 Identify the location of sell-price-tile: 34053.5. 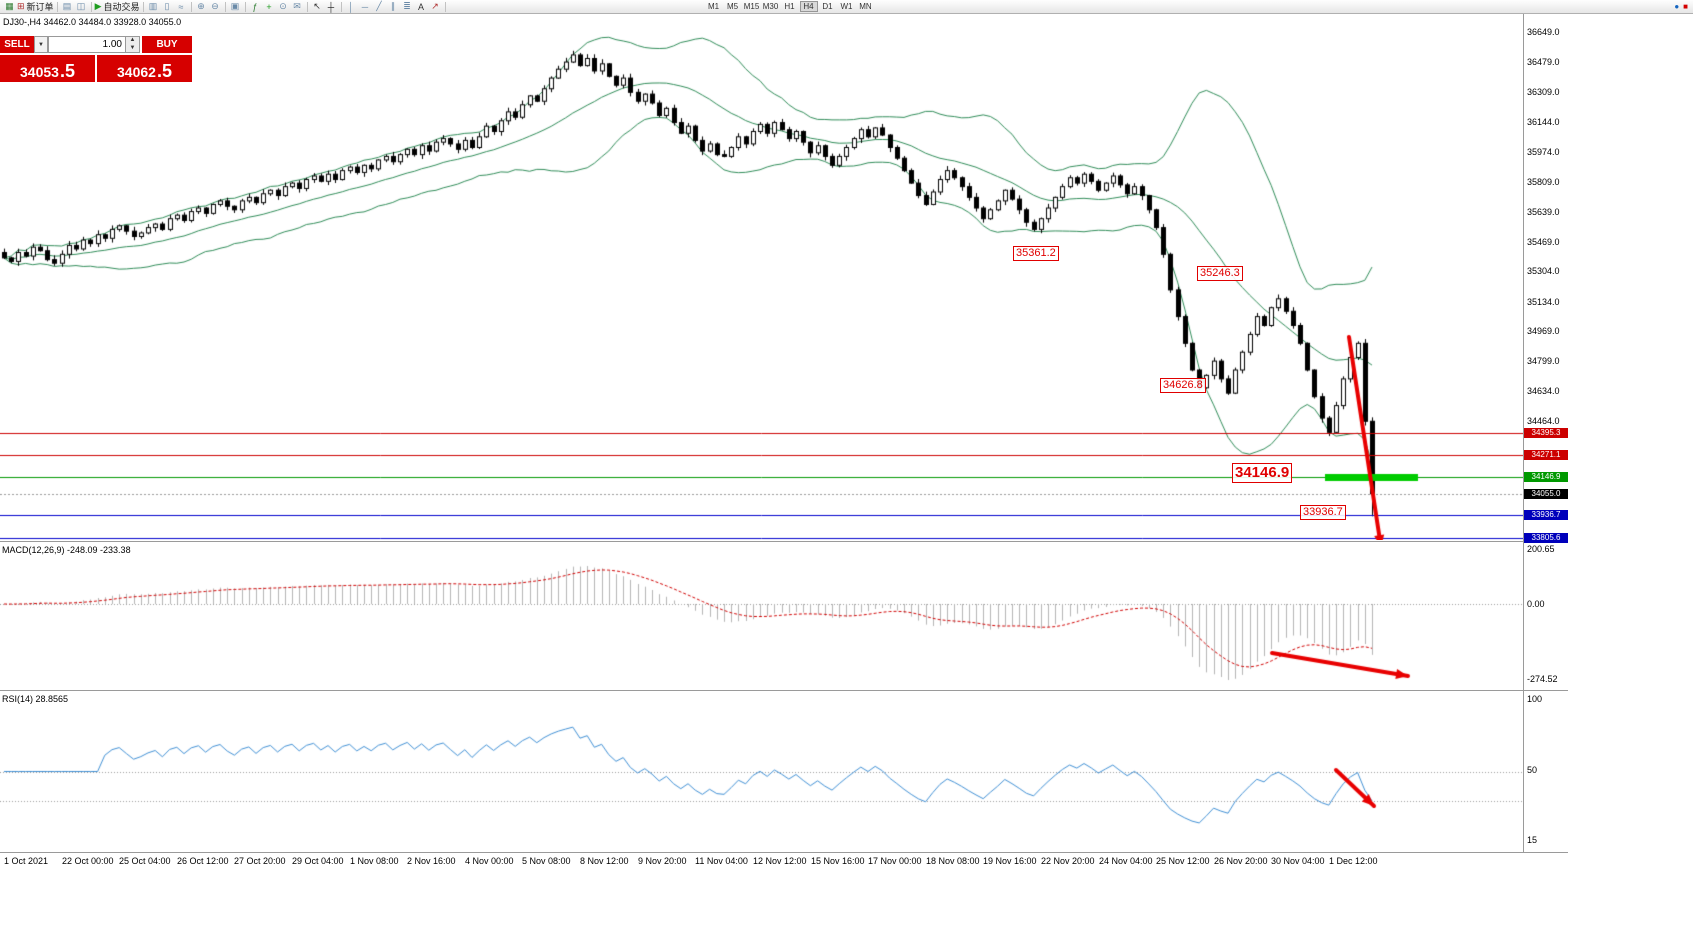
(47, 68).